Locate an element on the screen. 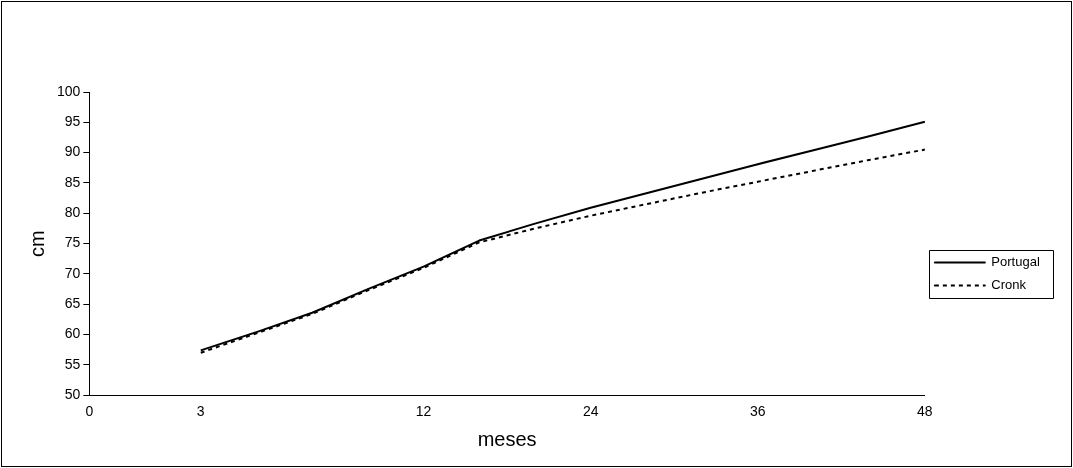 This screenshot has width=1073, height=468. y-tick-label: 90 is located at coordinates (72, 151).